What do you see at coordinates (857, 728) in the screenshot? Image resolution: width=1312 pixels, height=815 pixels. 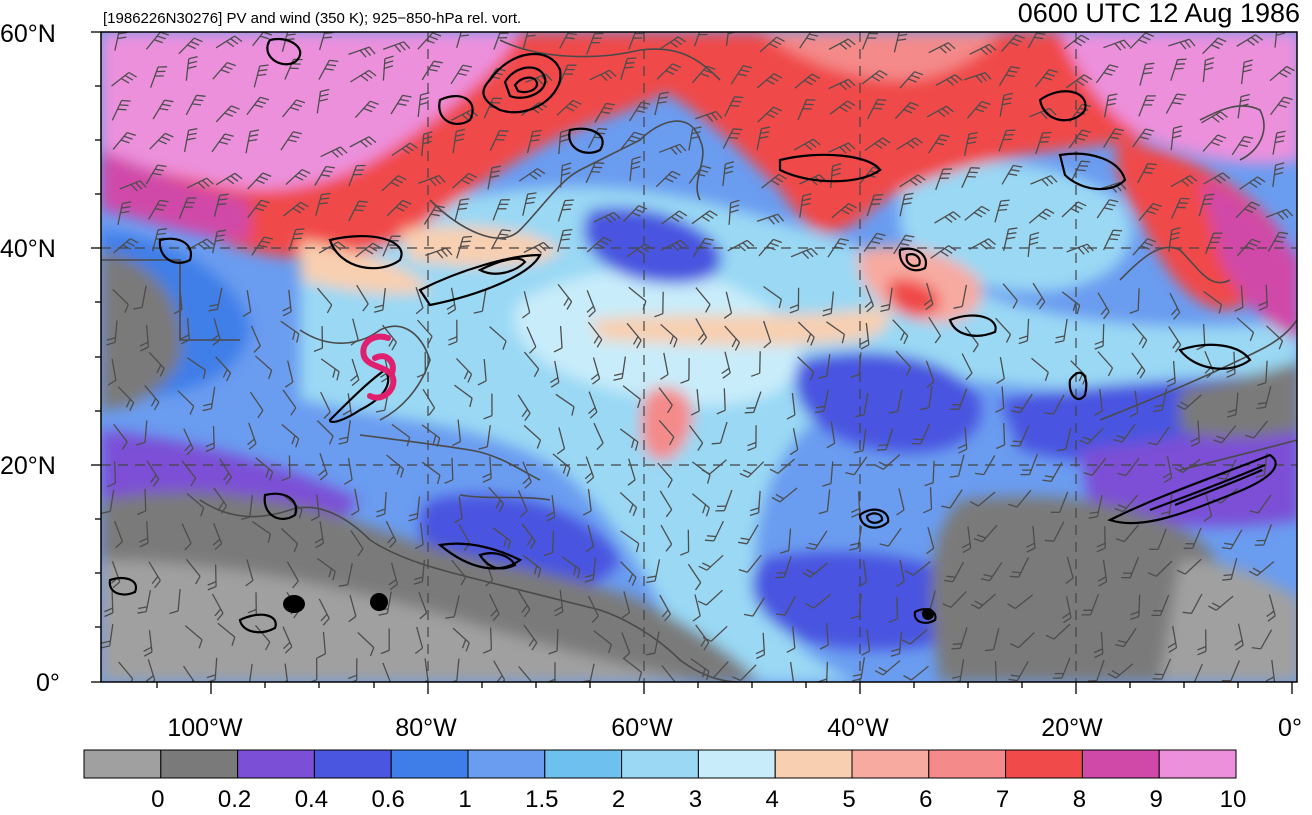 I see `lon-label-40w: 40°W` at bounding box center [857, 728].